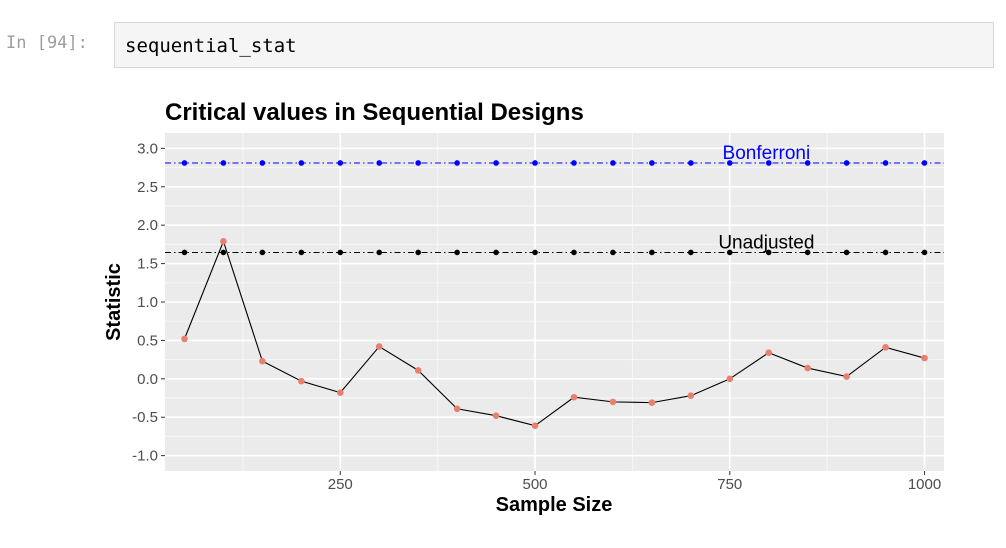 The height and width of the screenshot is (548, 1006). I want to click on y-tick-label: 3.0, so click(147, 148).